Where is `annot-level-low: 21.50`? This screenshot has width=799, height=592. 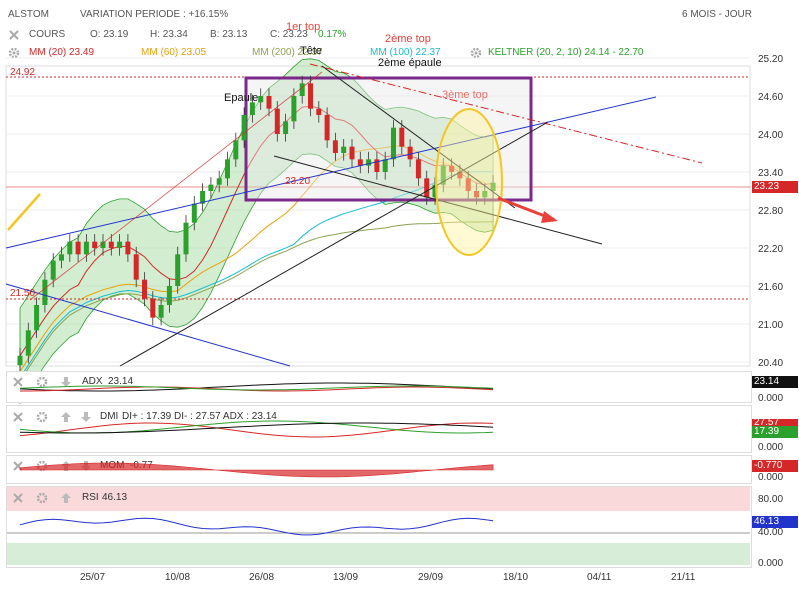 annot-level-low: 21.50 is located at coordinates (22, 293).